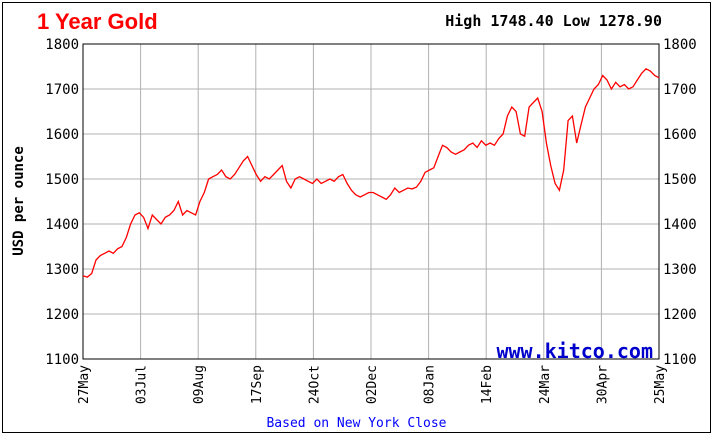 The height and width of the screenshot is (439, 715). What do you see at coordinates (62, 202) in the screenshot?
I see `y-axis-left-ticks: 1100 1200 1300 1400 1500 1600 1700 1800` at bounding box center [62, 202].